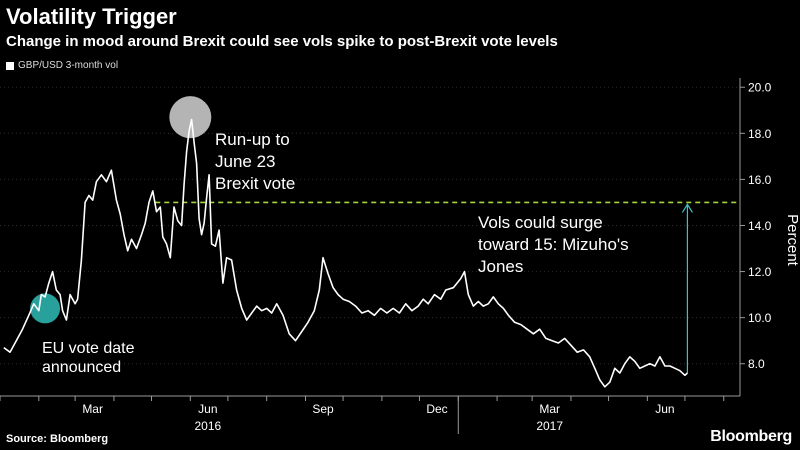 This screenshot has width=800, height=450. What do you see at coordinates (760, 226) in the screenshot?
I see `y-tick-label: 14.0` at bounding box center [760, 226].